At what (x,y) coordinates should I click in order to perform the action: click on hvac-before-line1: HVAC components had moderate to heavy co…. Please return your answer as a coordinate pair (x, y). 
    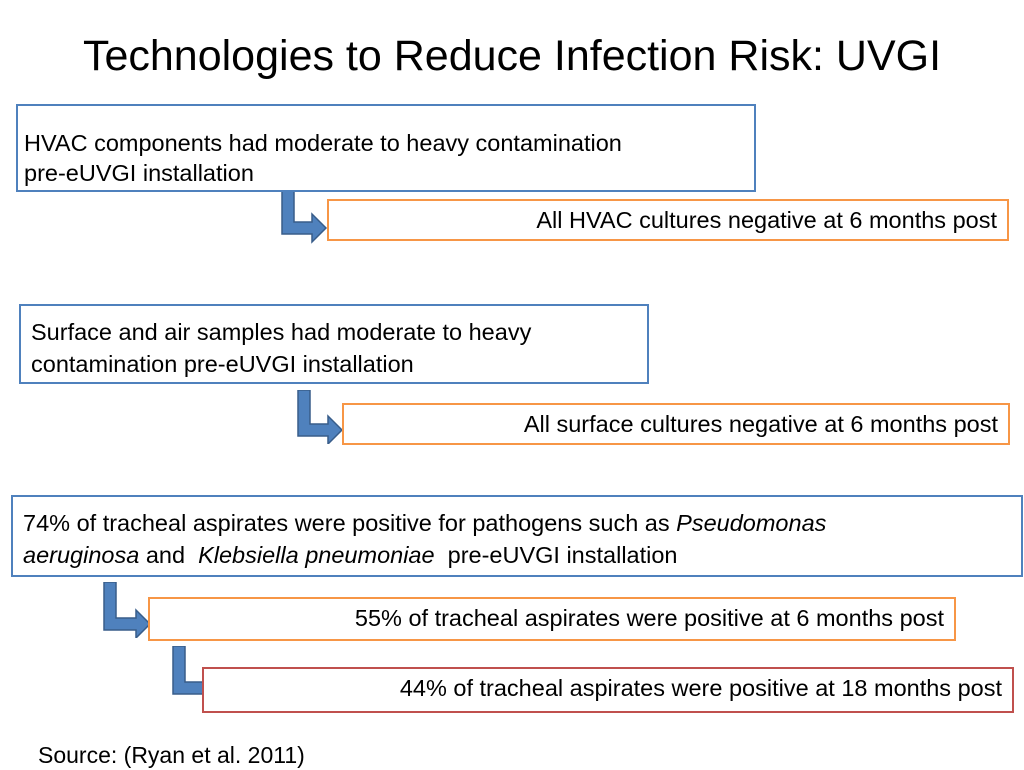
    Looking at the image, I should click on (323, 143).